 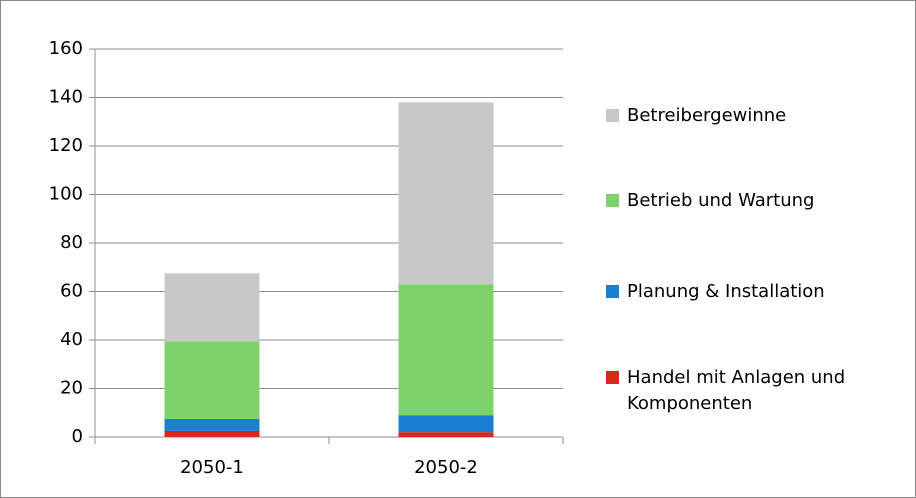 I want to click on y-tick-label: 160, so click(x=66, y=48).